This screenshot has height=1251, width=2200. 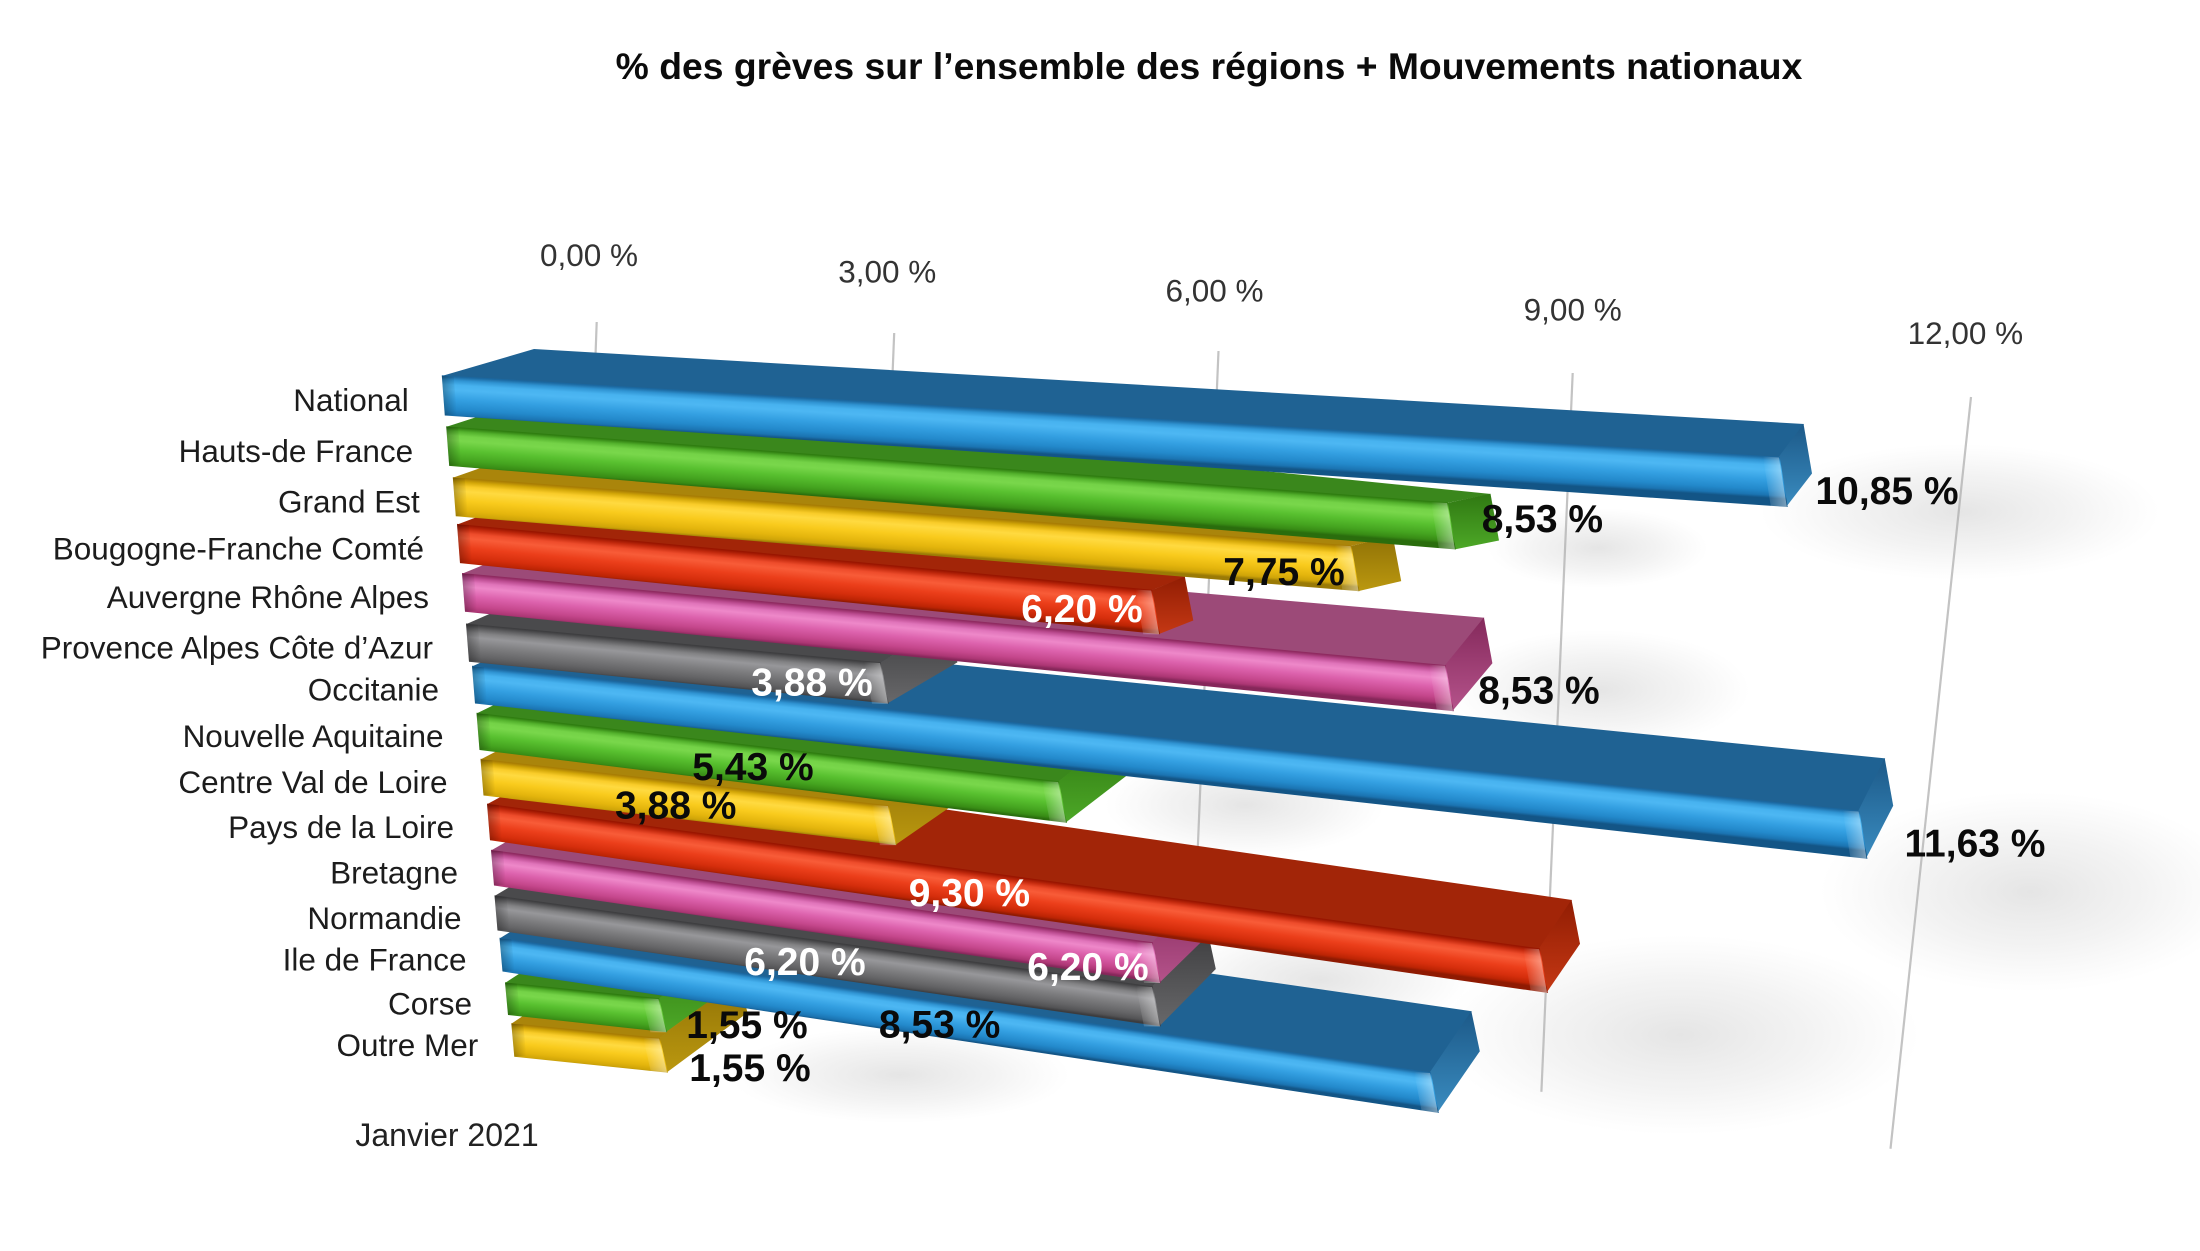 What do you see at coordinates (394, 873) in the screenshot?
I see `svg-text: Bretagne` at bounding box center [394, 873].